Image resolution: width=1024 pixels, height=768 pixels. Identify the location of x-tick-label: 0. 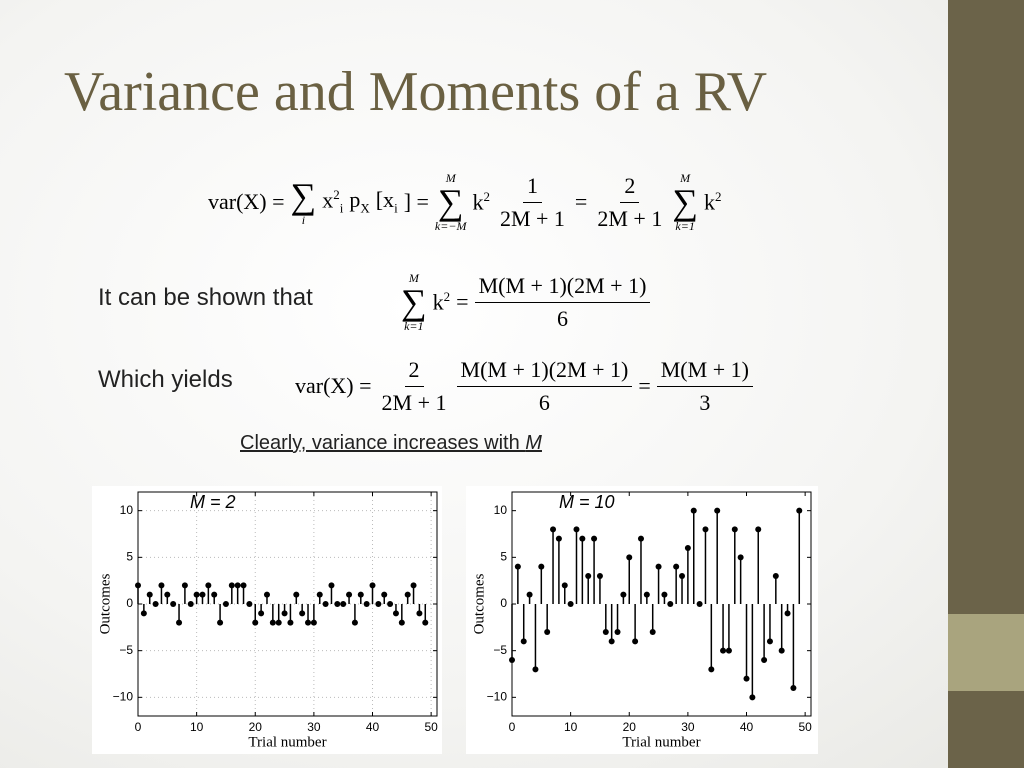
(138, 727).